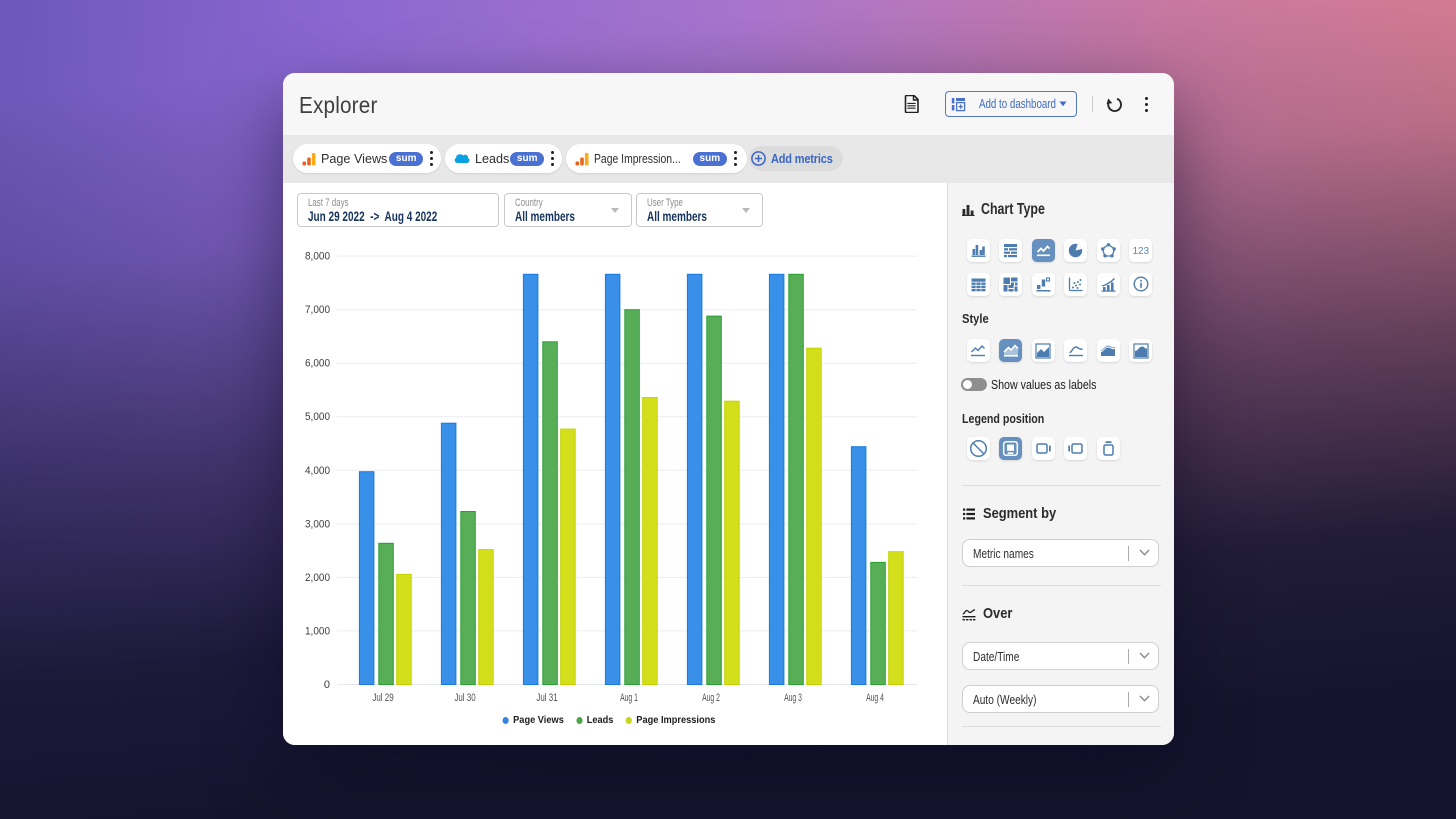 This screenshot has height=819, width=1456. I want to click on svg-text: 6,000, so click(317, 364).